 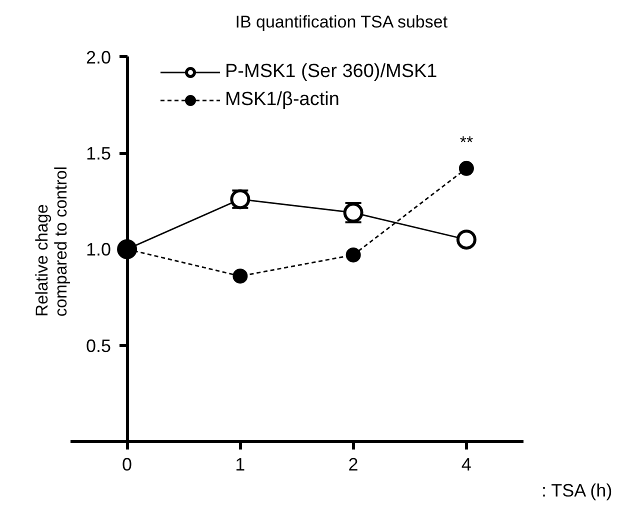 What do you see at coordinates (353, 464) in the screenshot?
I see `x-tick-label: 2` at bounding box center [353, 464].